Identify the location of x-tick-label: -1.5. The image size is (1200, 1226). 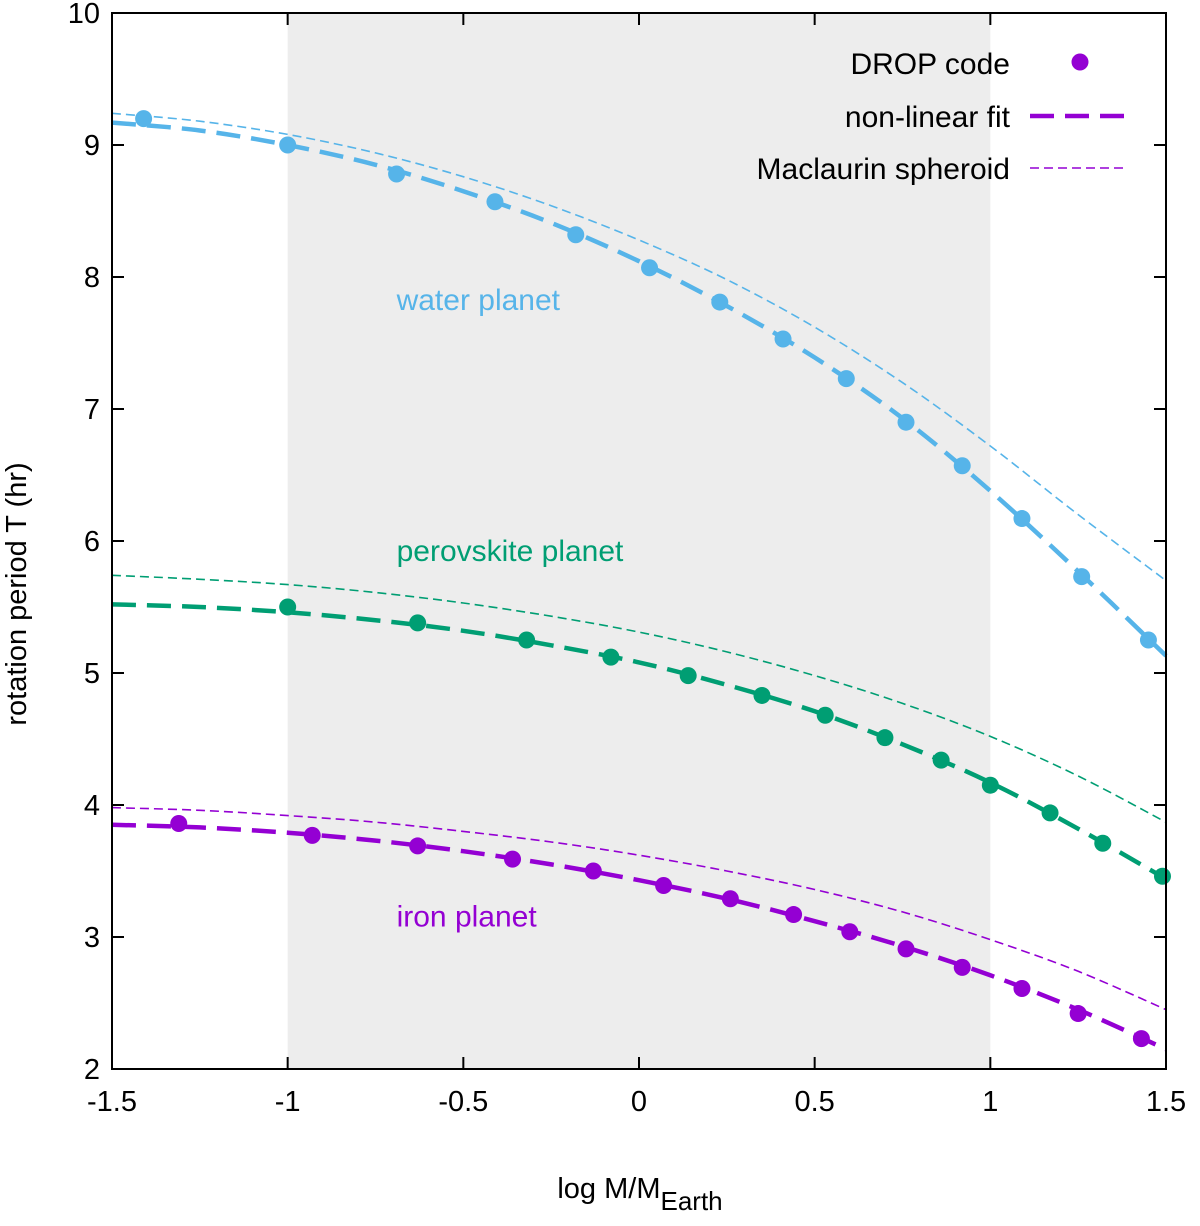
(112, 1102).